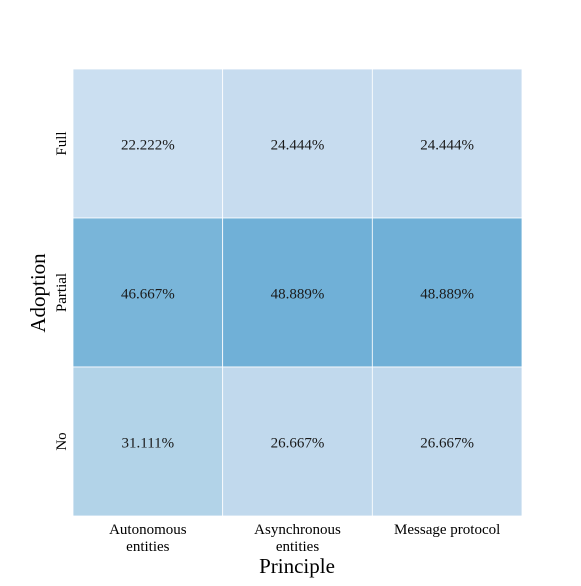  I want to click on cell-value-label-r0-c0: 22.222%, so click(148, 146).